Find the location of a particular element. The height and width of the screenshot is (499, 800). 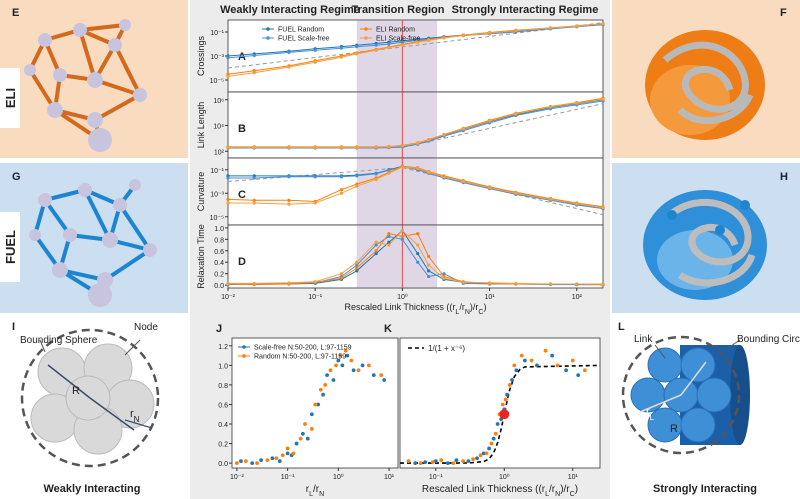

fuel-nodes is located at coordinates (93, 243).